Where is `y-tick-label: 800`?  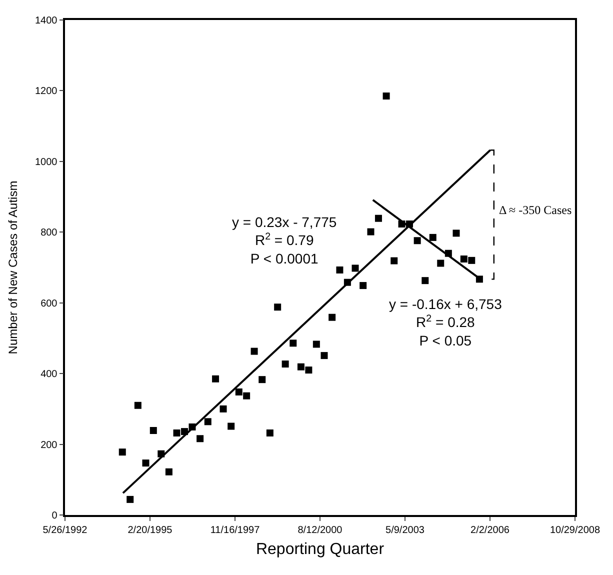
y-tick-label: 800 is located at coordinates (49, 233).